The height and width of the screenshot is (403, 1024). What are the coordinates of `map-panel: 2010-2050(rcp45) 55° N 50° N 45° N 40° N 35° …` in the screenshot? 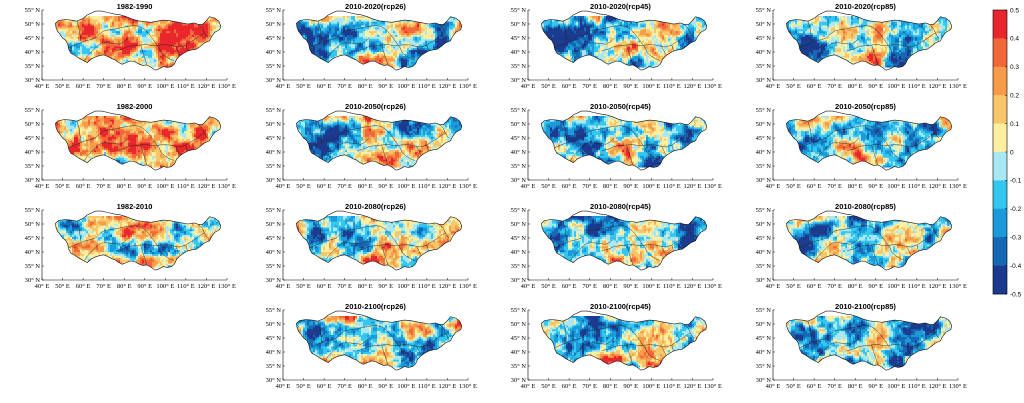 It's located at (616, 146).